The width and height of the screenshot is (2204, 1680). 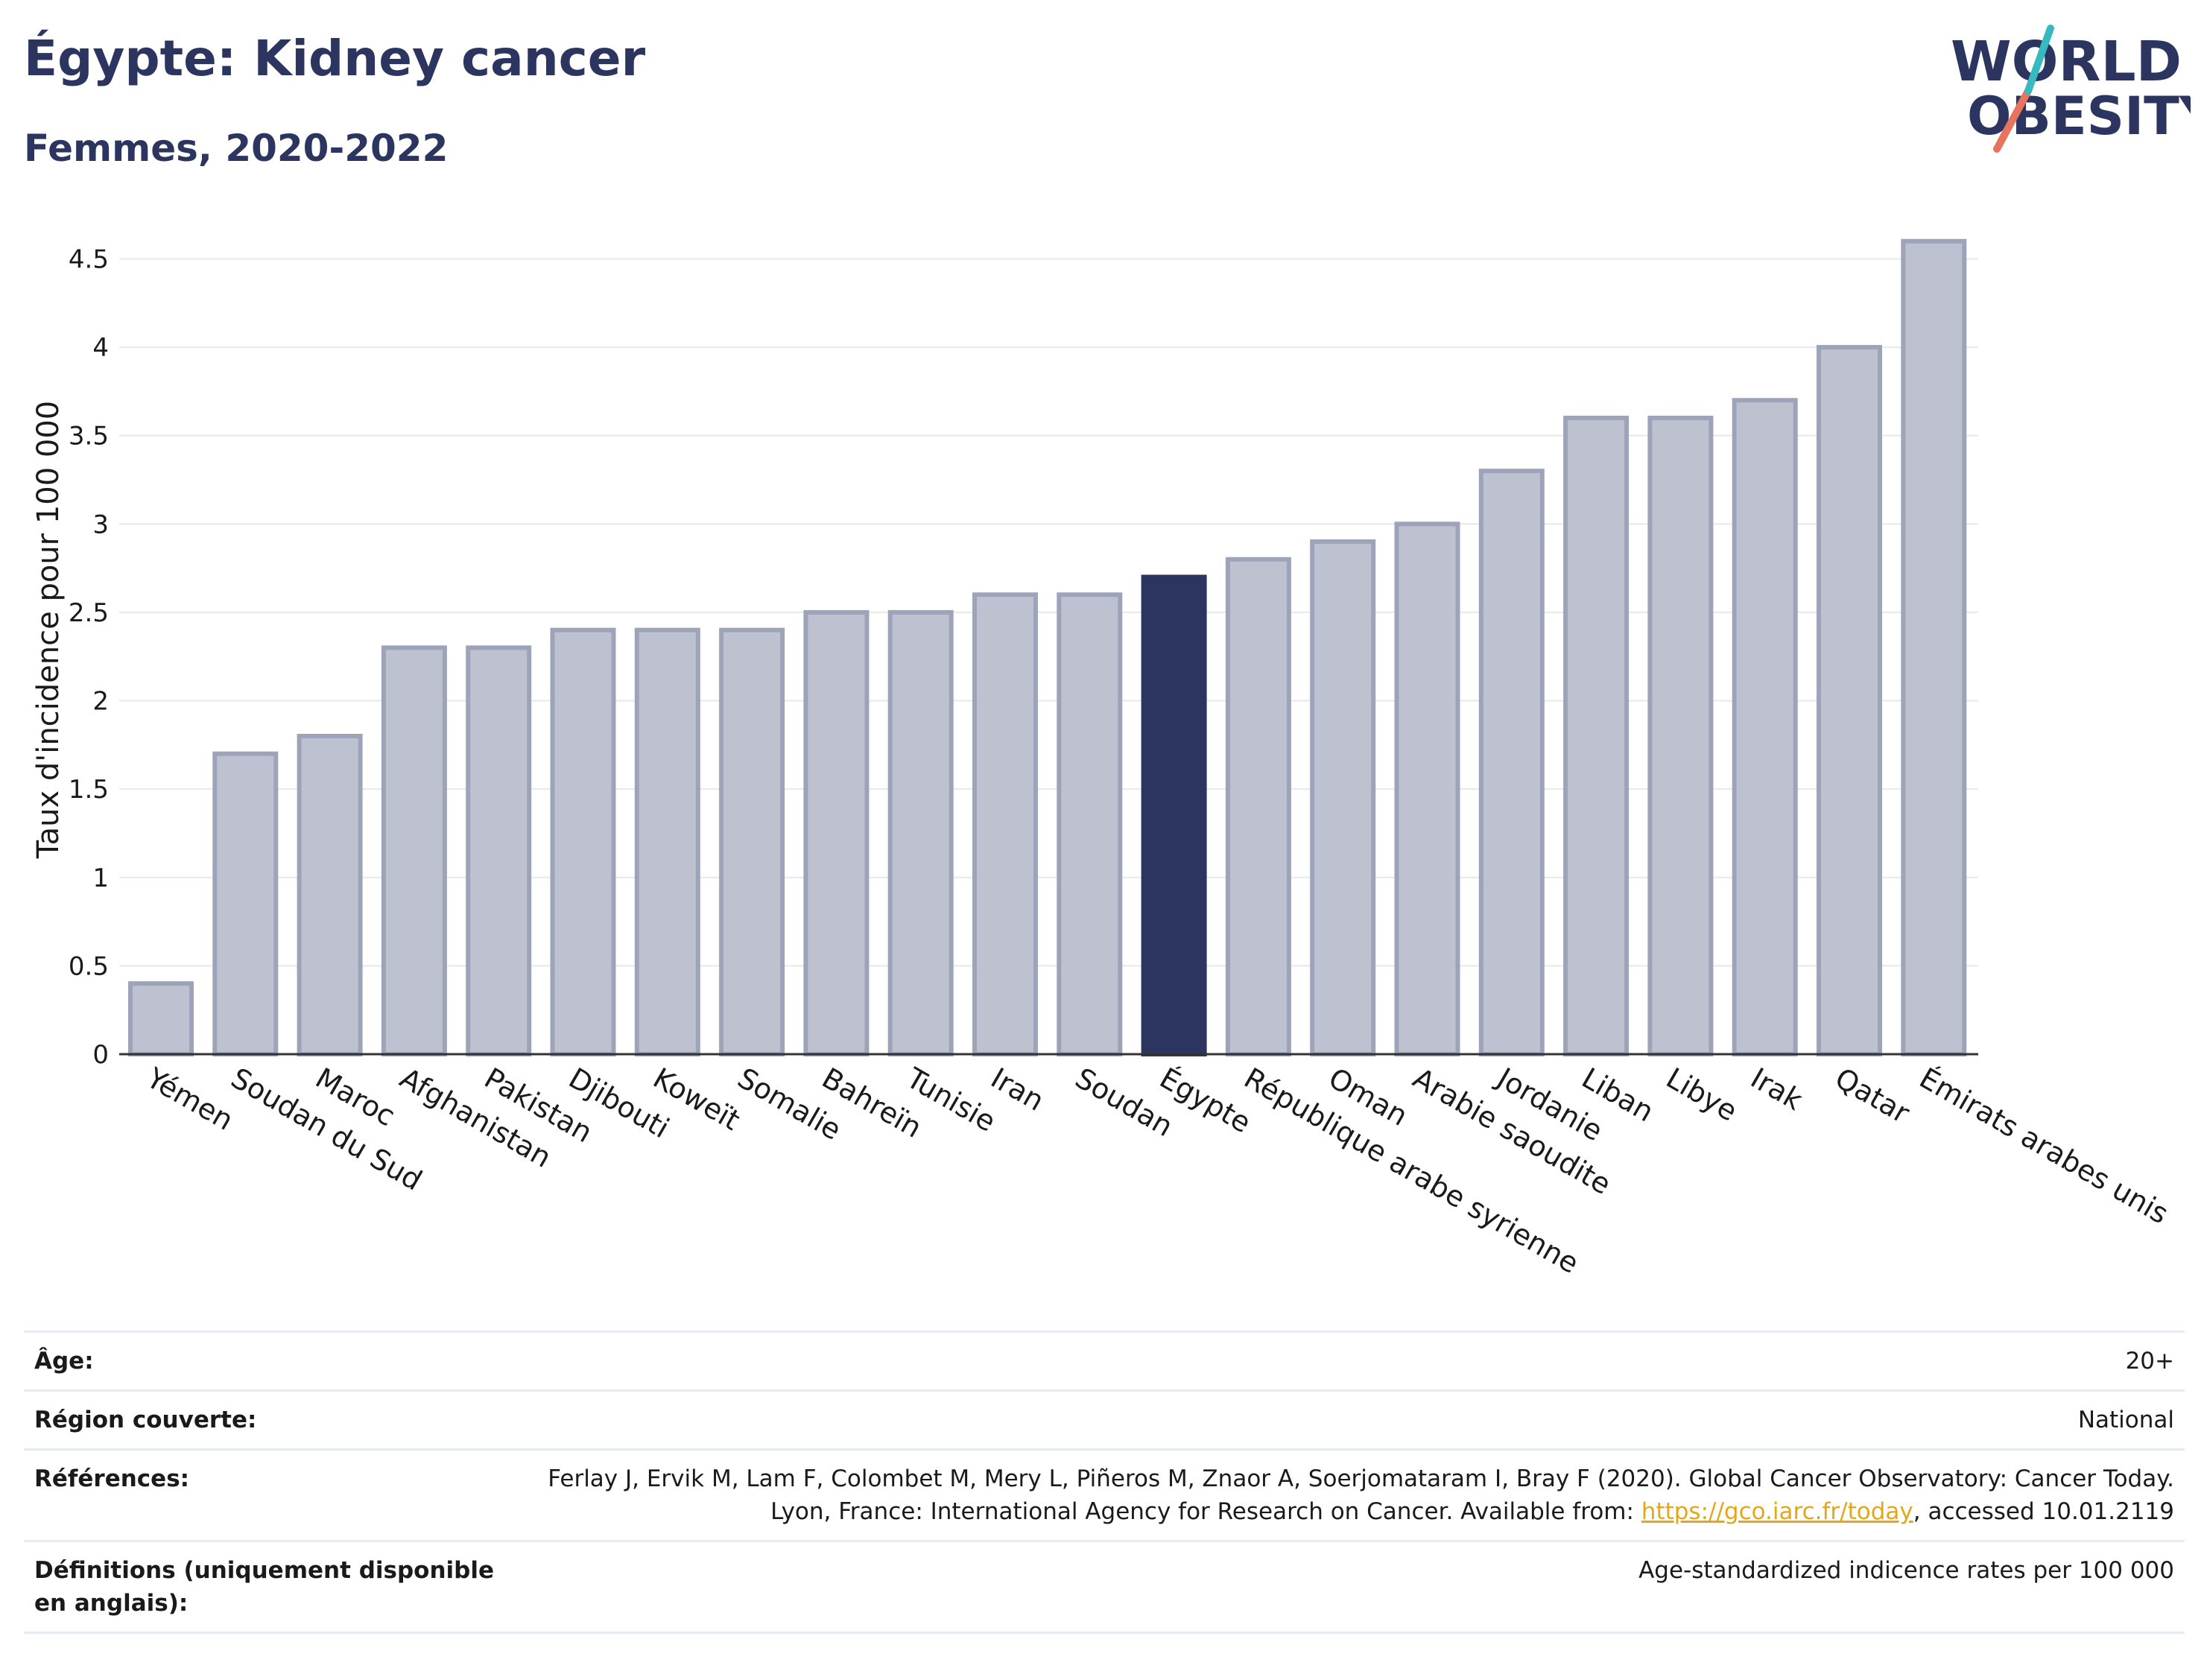 I want to click on info-row-age: Âge: 20+, so click(x=1104, y=1361).